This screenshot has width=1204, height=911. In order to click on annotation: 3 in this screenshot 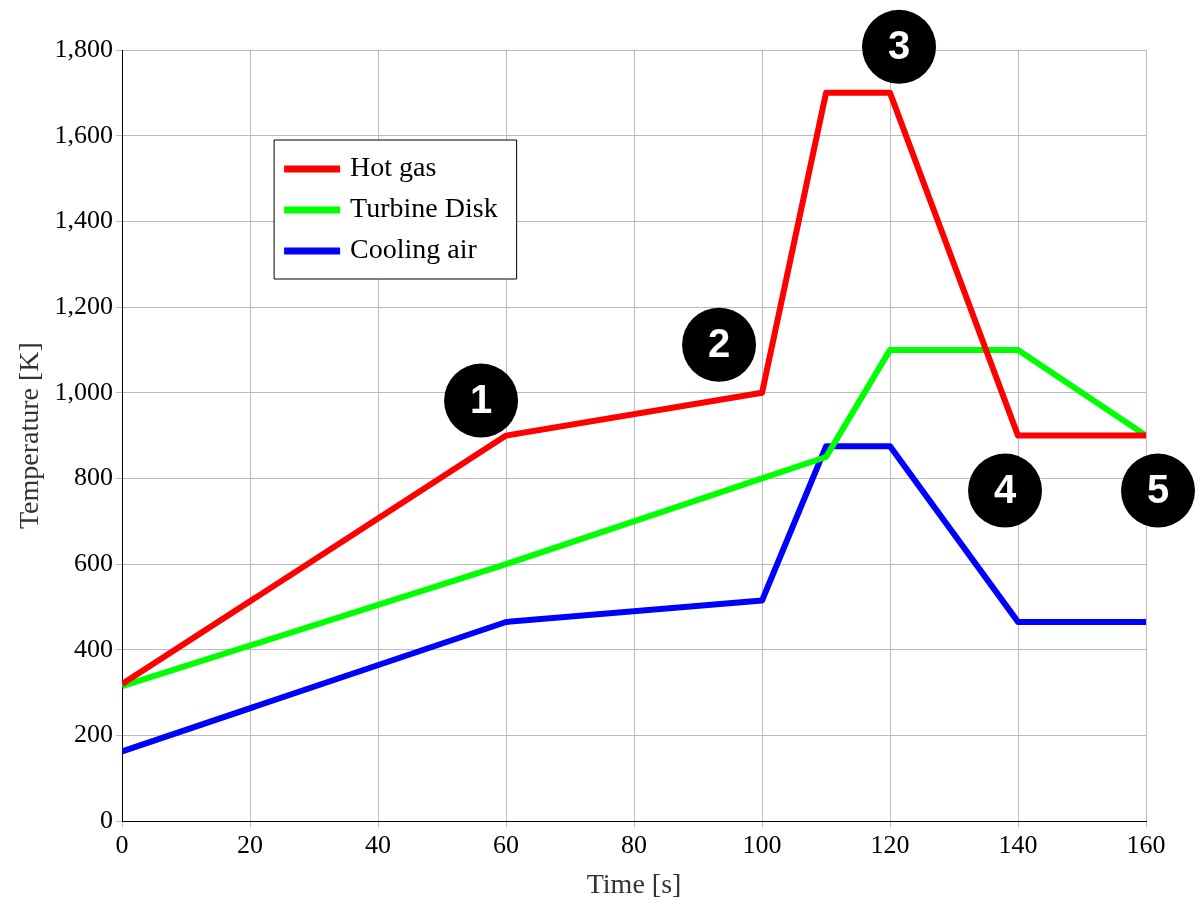, I will do `click(899, 44)`.